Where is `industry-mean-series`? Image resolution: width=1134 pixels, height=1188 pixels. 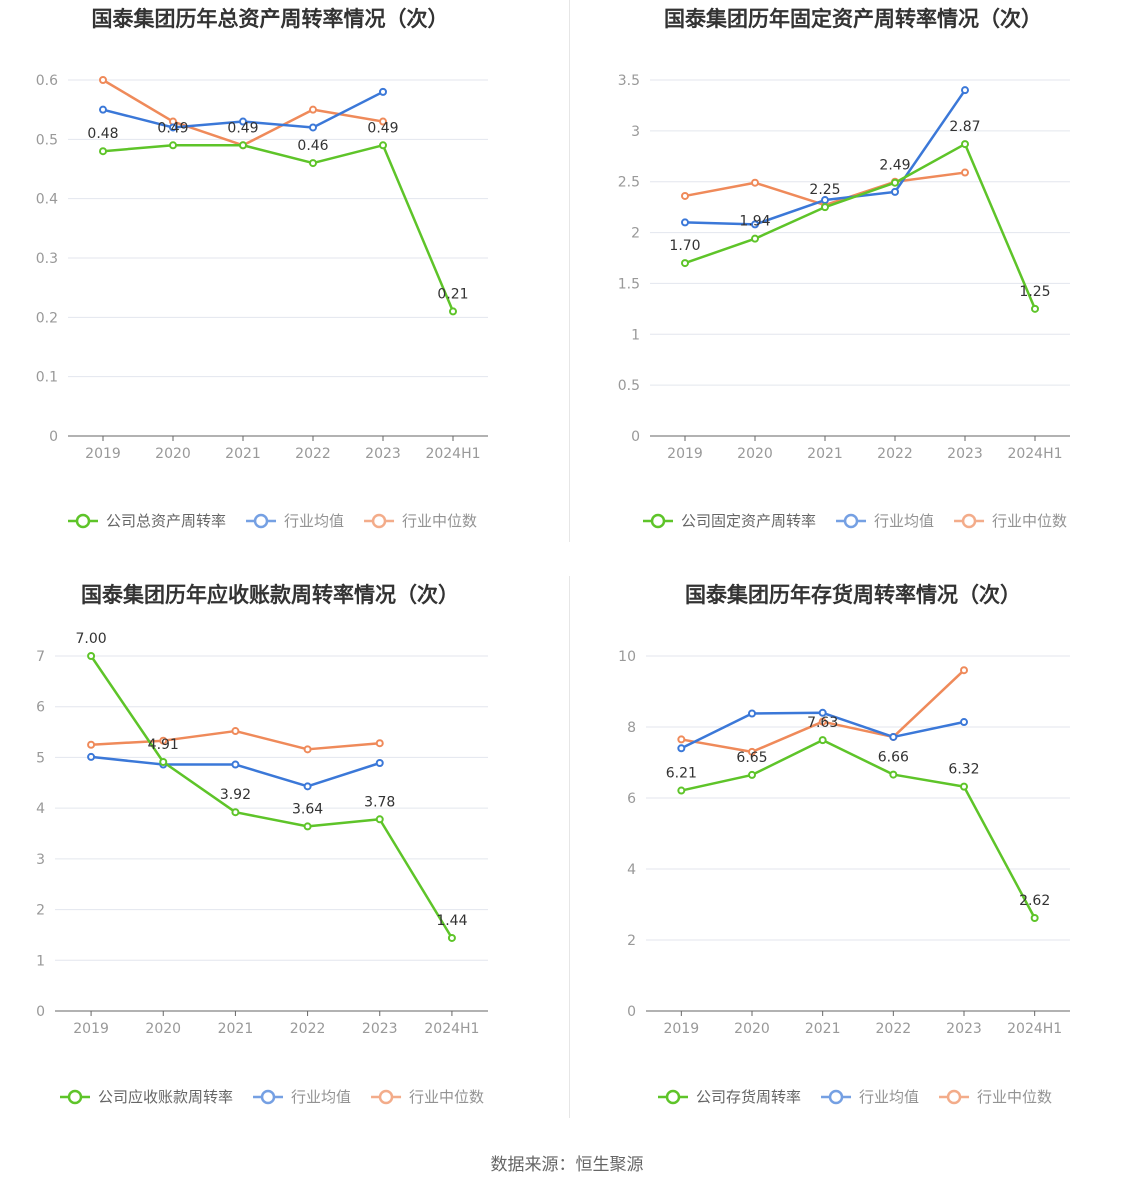 industry-mean-series is located at coordinates (822, 730).